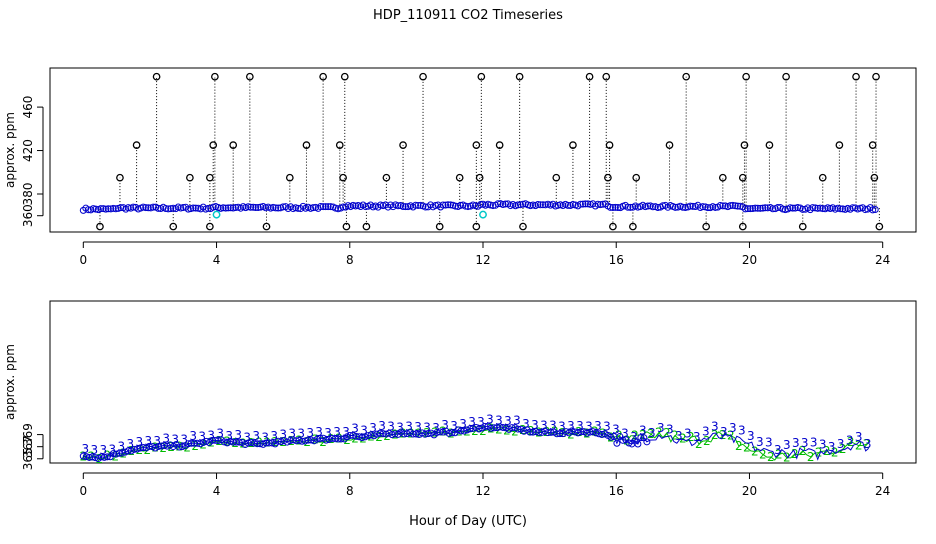 The width and height of the screenshot is (936, 544). Describe the element at coordinates (468, 521) in the screenshot. I see `x-axis-label: Hour of Day (UTC)` at that location.